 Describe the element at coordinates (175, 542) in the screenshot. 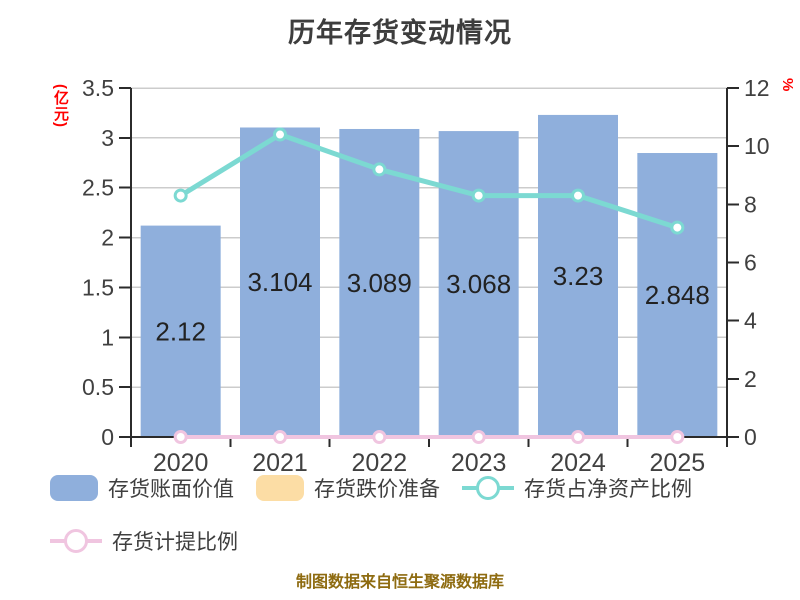

I see `legend-label: 存货计提比例` at that location.